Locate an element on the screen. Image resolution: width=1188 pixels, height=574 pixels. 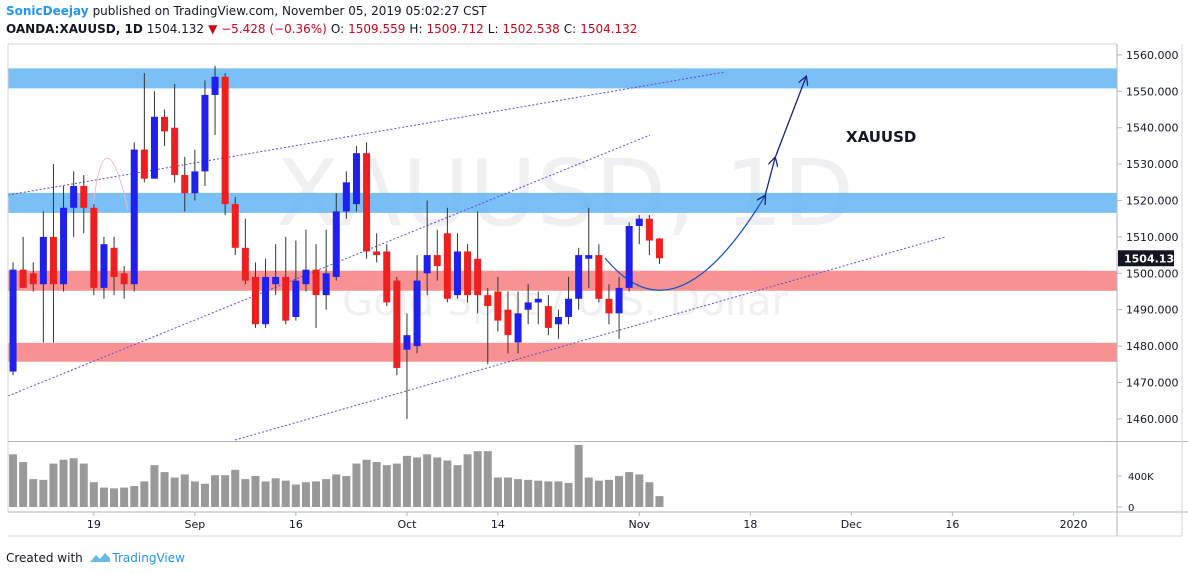
volume-tick-label: 400K is located at coordinates (1141, 477).